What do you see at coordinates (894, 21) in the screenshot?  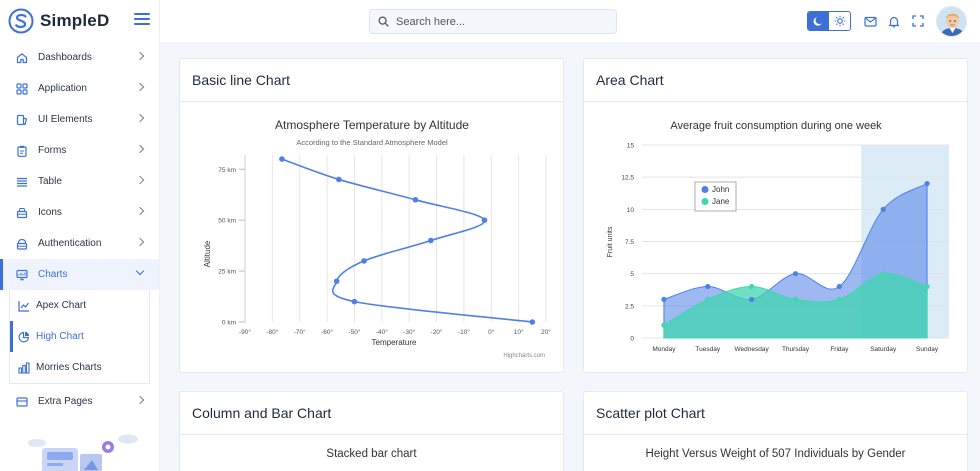 I see `bell-icon` at bounding box center [894, 21].